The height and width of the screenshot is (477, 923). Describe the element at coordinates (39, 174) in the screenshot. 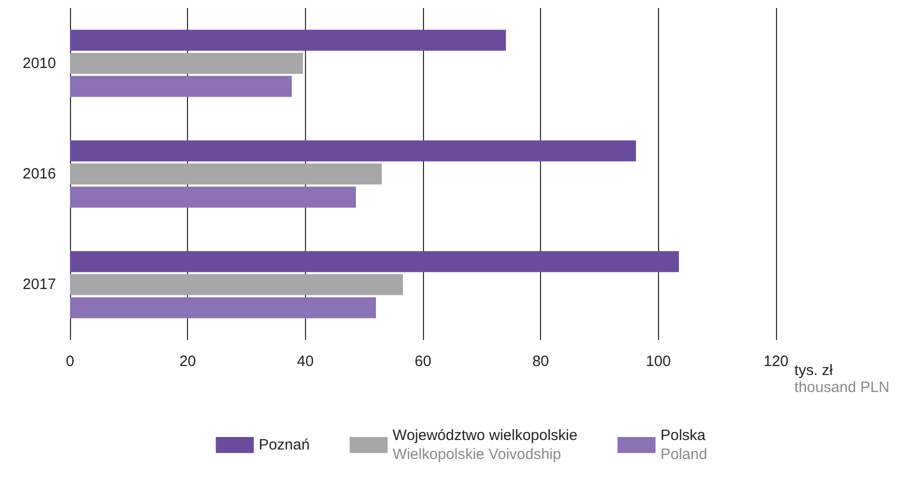

I see `y-tick-label: 2016` at that location.